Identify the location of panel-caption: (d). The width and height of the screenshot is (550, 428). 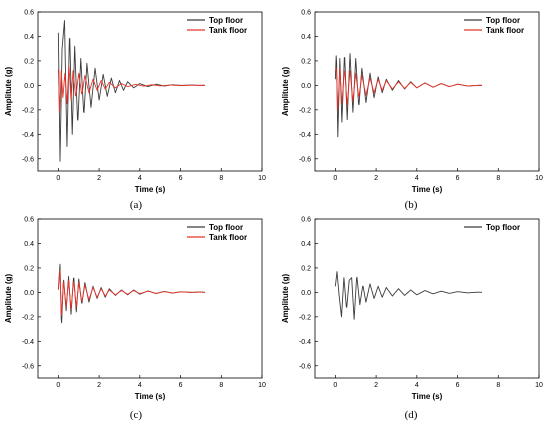
(411, 415).